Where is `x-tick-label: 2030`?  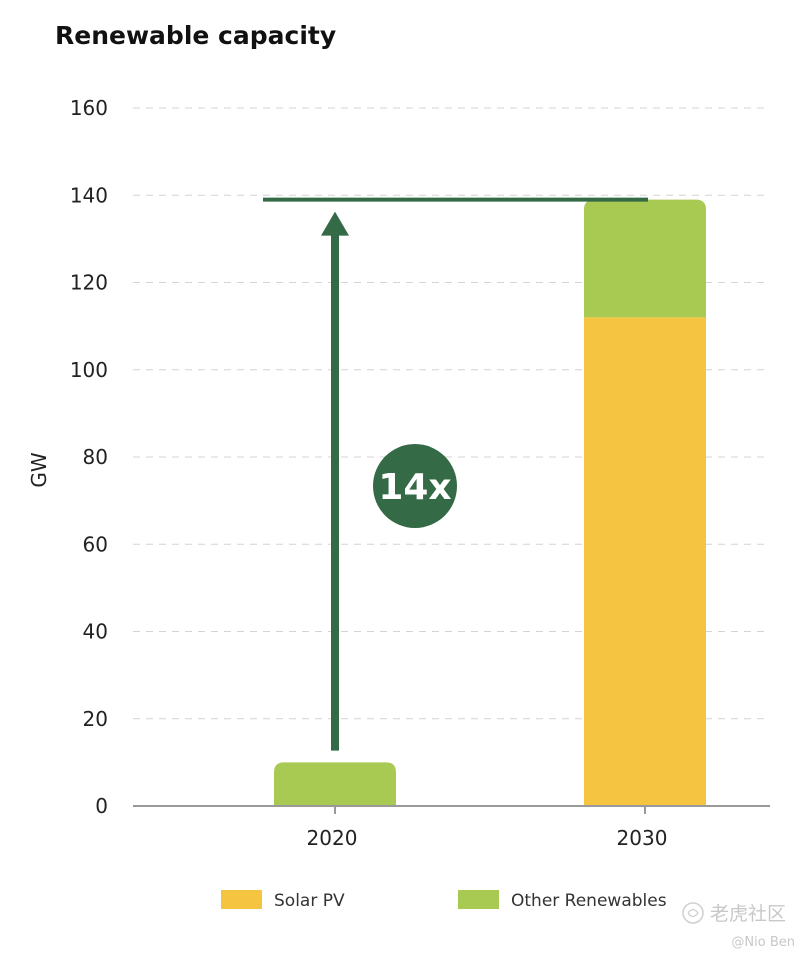 x-tick-label: 2030 is located at coordinates (642, 838).